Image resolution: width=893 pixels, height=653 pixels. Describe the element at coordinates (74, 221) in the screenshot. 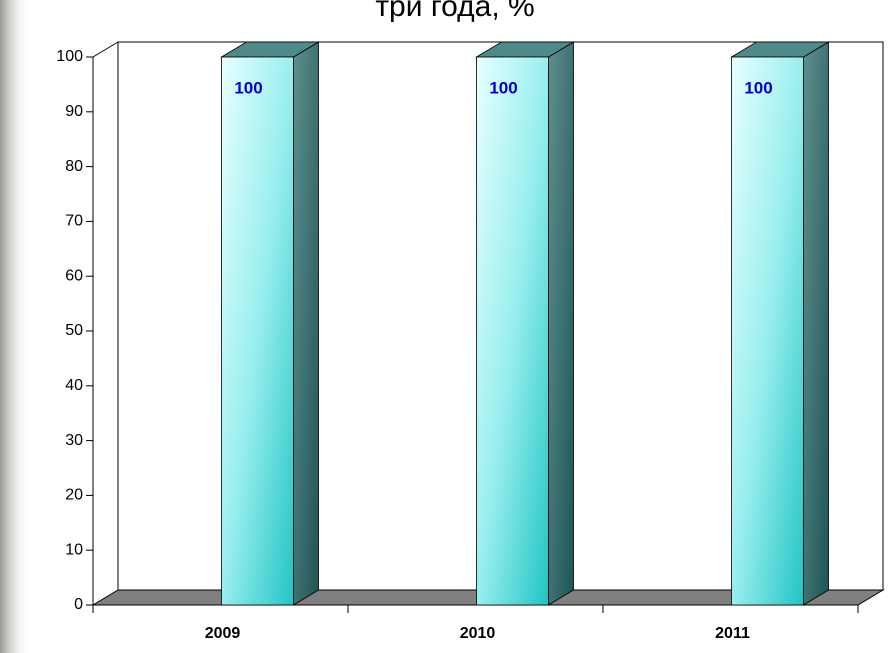

I see `y-tick-label: 70` at that location.